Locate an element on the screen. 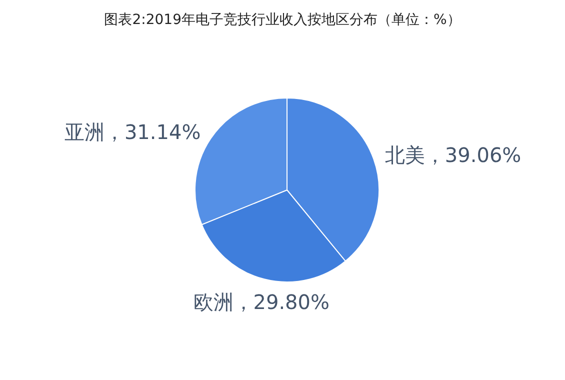  chart-title: 图表2:2019年电子竞技行业收入按地区分布（单位：%） is located at coordinates (282, 20).